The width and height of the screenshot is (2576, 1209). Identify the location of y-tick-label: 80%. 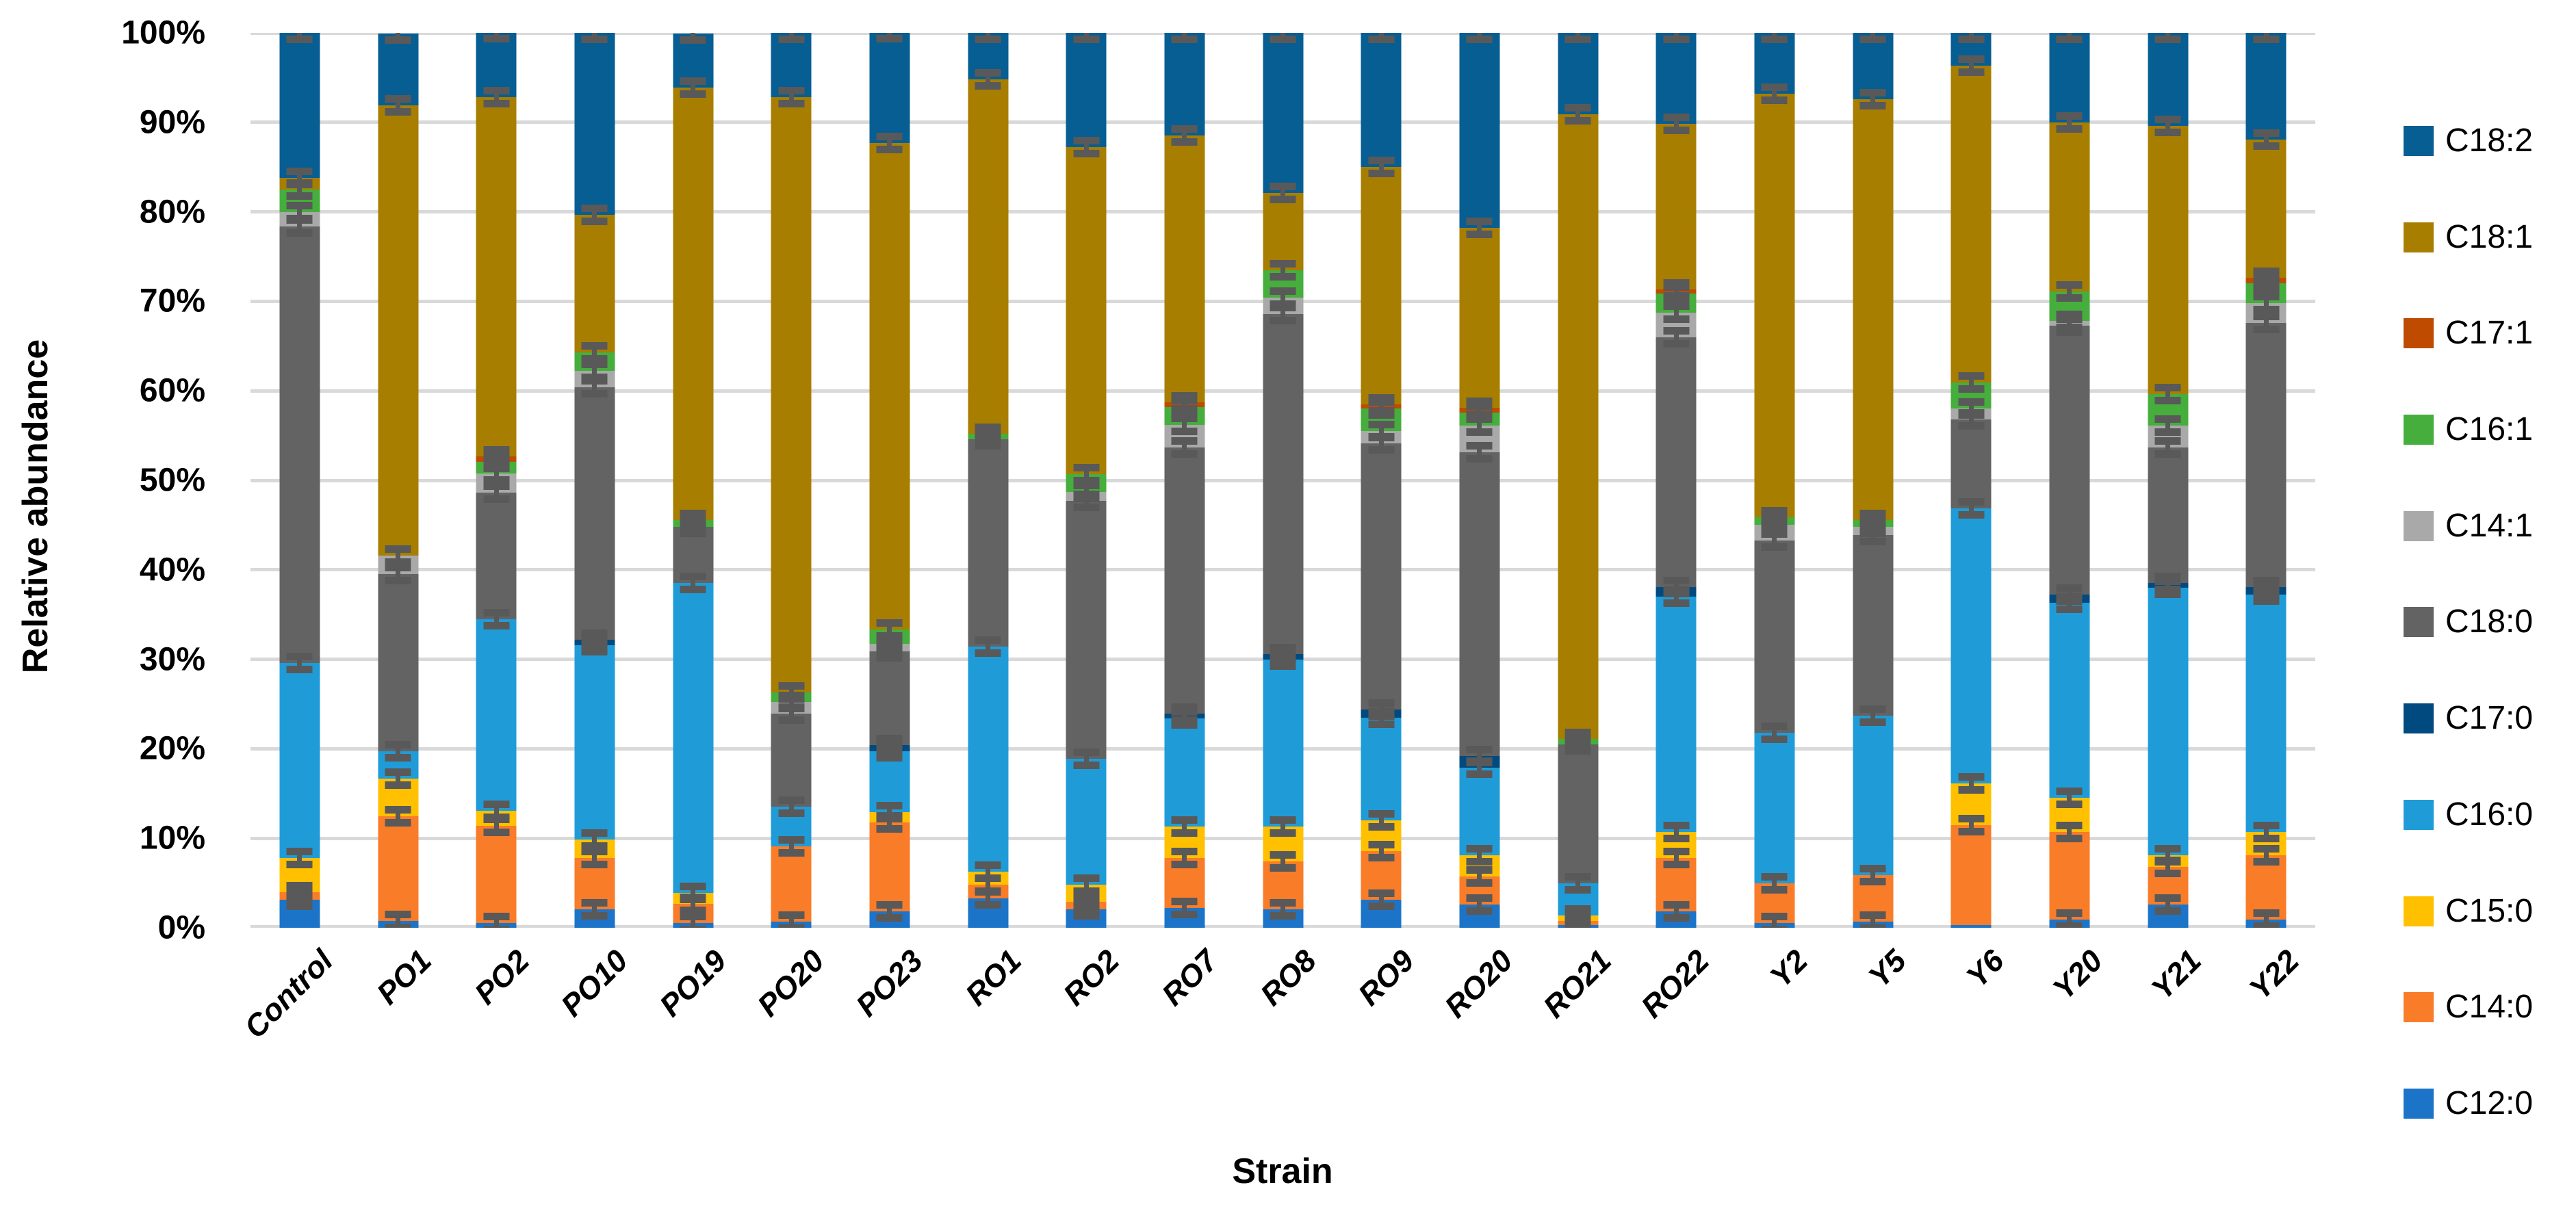
(172, 212).